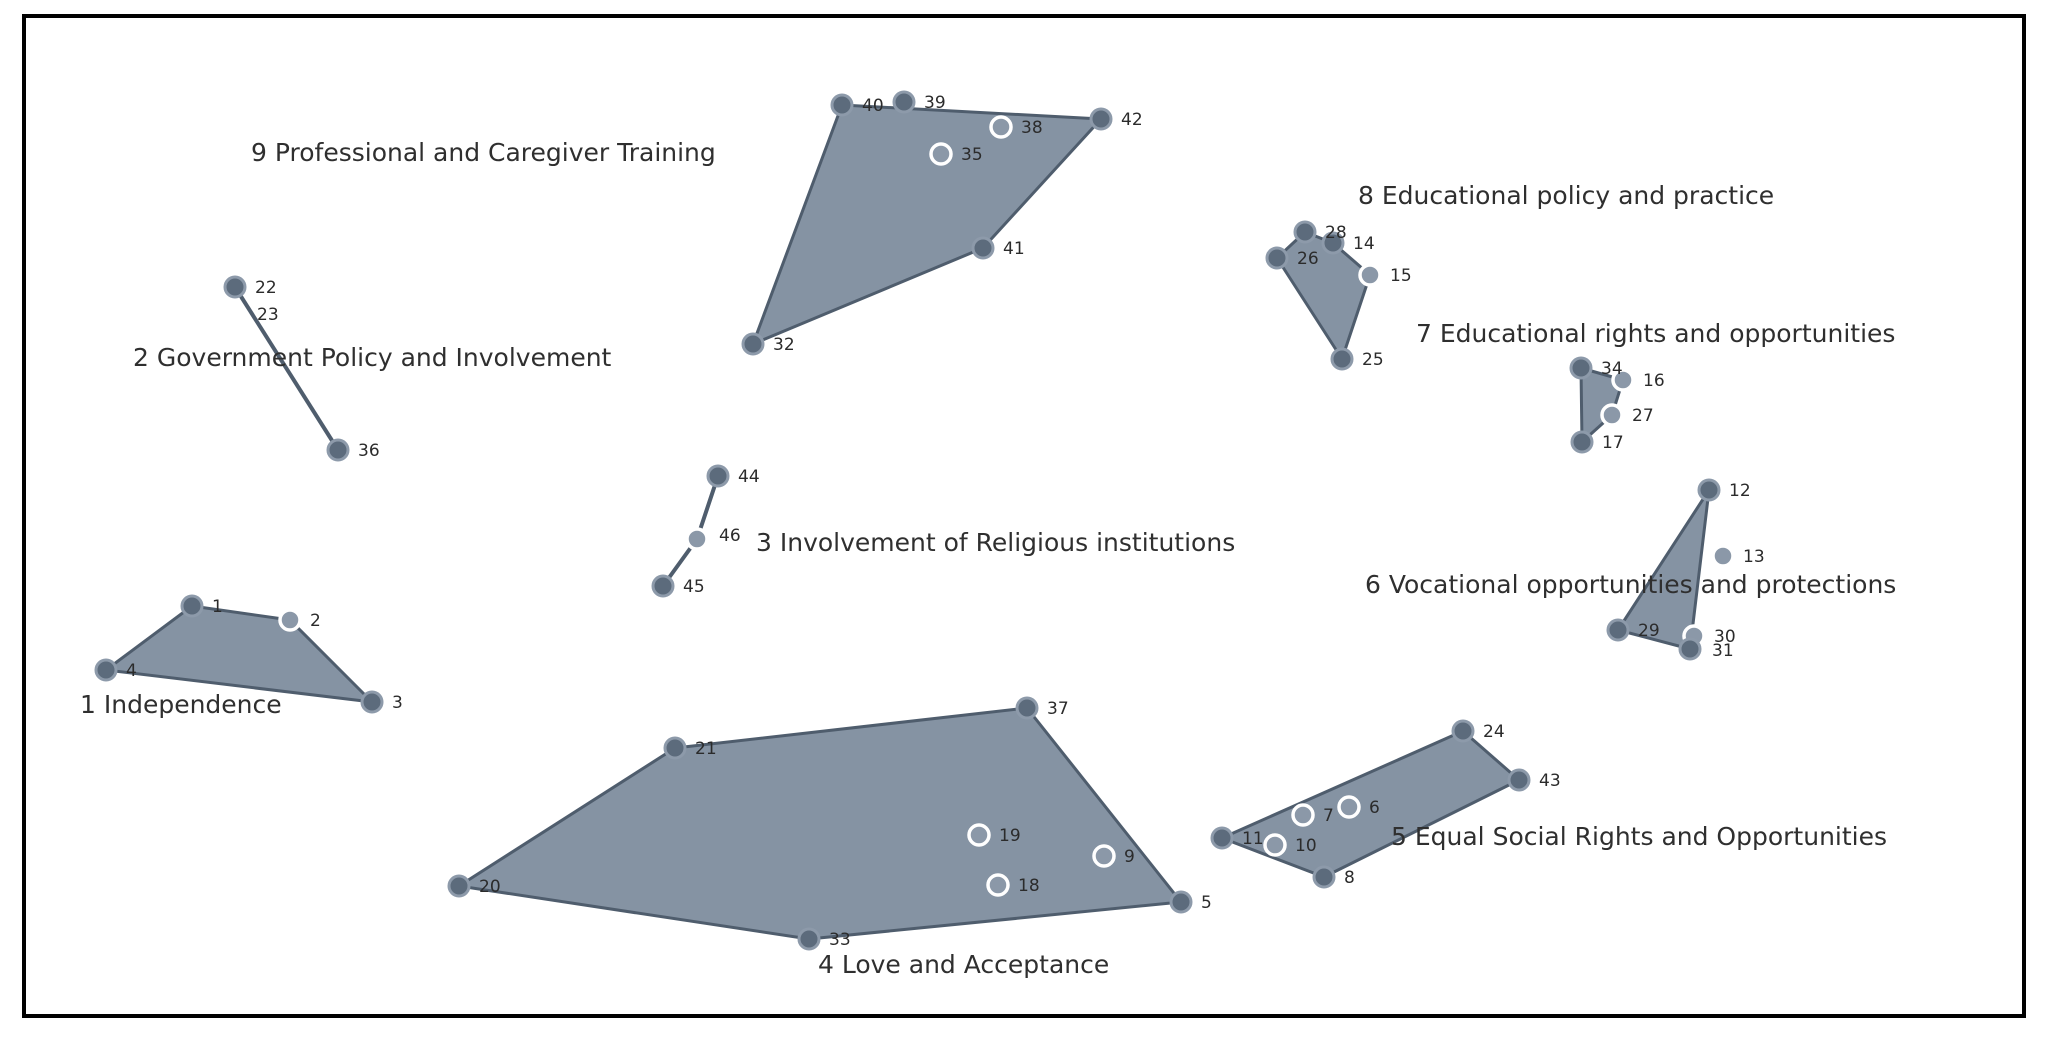 The width and height of the screenshot is (2055, 1054). Describe the element at coordinates (1639, 836) in the screenshot. I see `cluster-label-c5: 5 Equal Social Rights and Opportunities` at that location.